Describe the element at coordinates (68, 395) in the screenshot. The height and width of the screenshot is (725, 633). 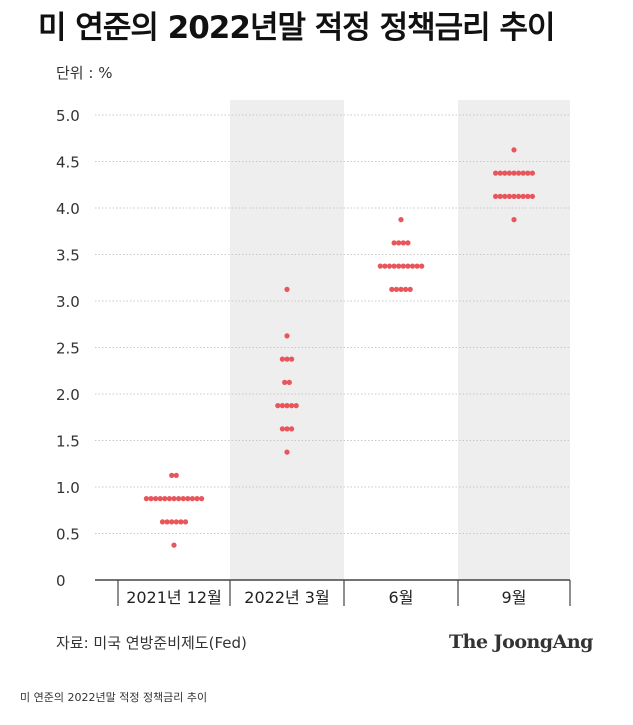
I see `y-tick-label: 2.0` at that location.